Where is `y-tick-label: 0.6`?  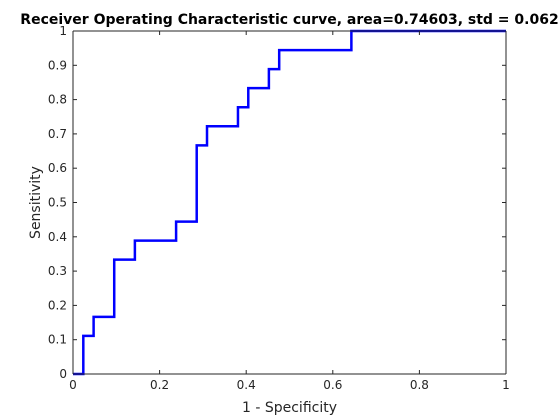
y-tick-label: 0.6 is located at coordinates (57, 168).